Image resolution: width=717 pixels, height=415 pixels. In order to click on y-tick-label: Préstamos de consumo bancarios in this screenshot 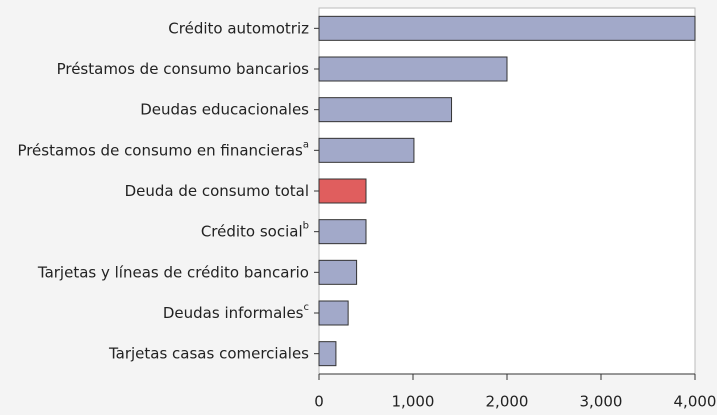, I will do `click(183, 69)`.